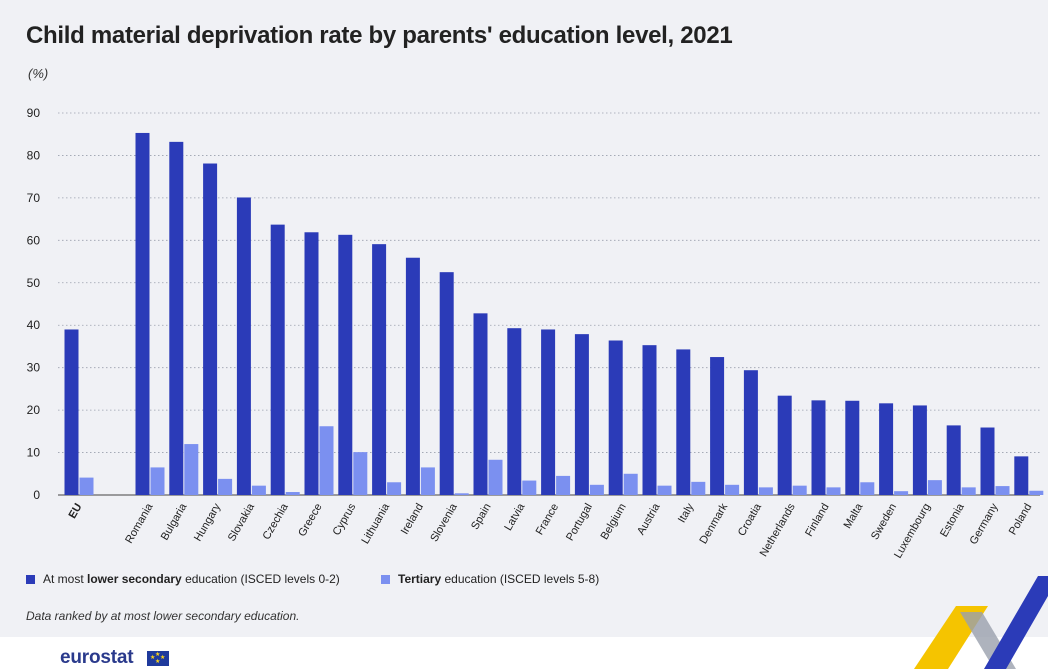 The height and width of the screenshot is (669, 1048). What do you see at coordinates (207, 522) in the screenshot?
I see `x-tick-label: Hungary` at bounding box center [207, 522].